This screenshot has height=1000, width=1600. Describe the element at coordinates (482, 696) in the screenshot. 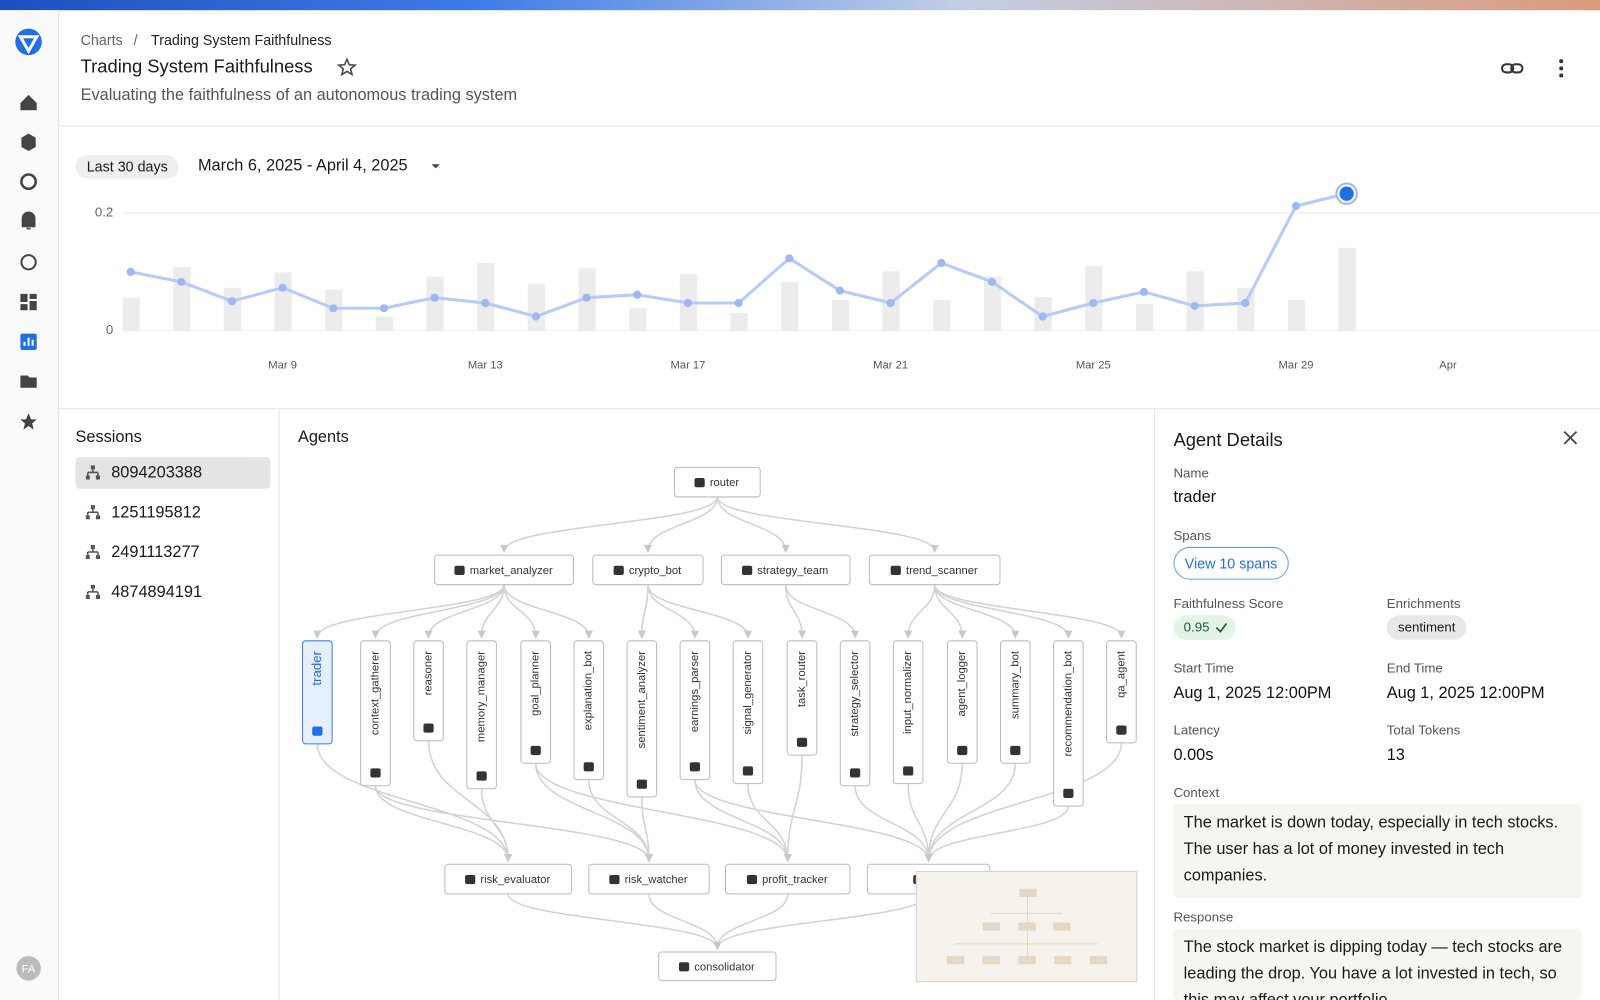

I see `node-label: memory_manager` at that location.